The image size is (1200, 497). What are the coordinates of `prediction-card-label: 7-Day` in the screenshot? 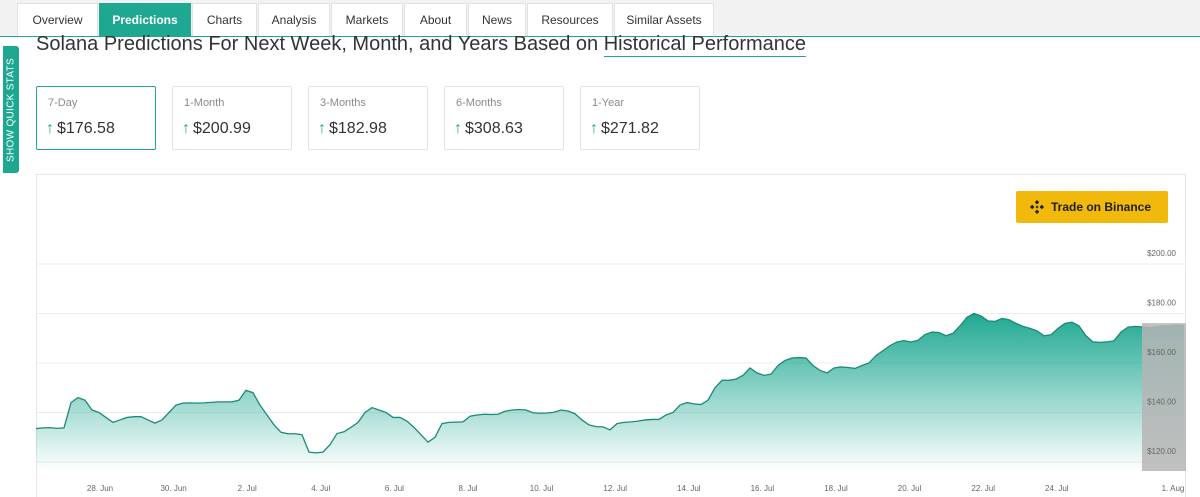 It's located at (63, 103).